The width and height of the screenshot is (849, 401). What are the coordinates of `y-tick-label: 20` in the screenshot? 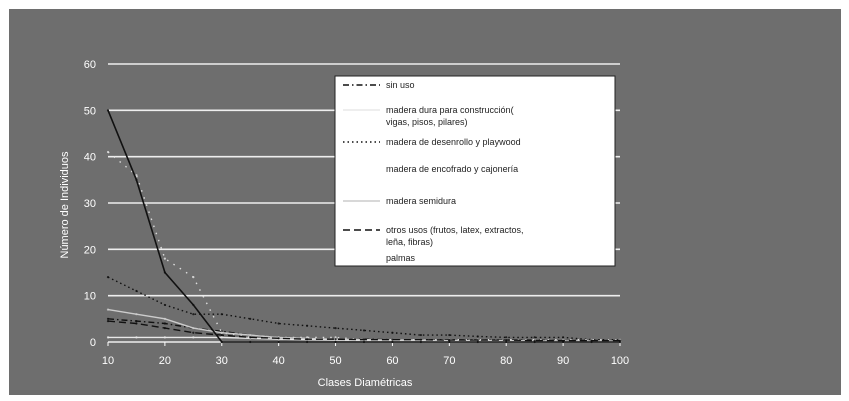 It's located at (90, 250).